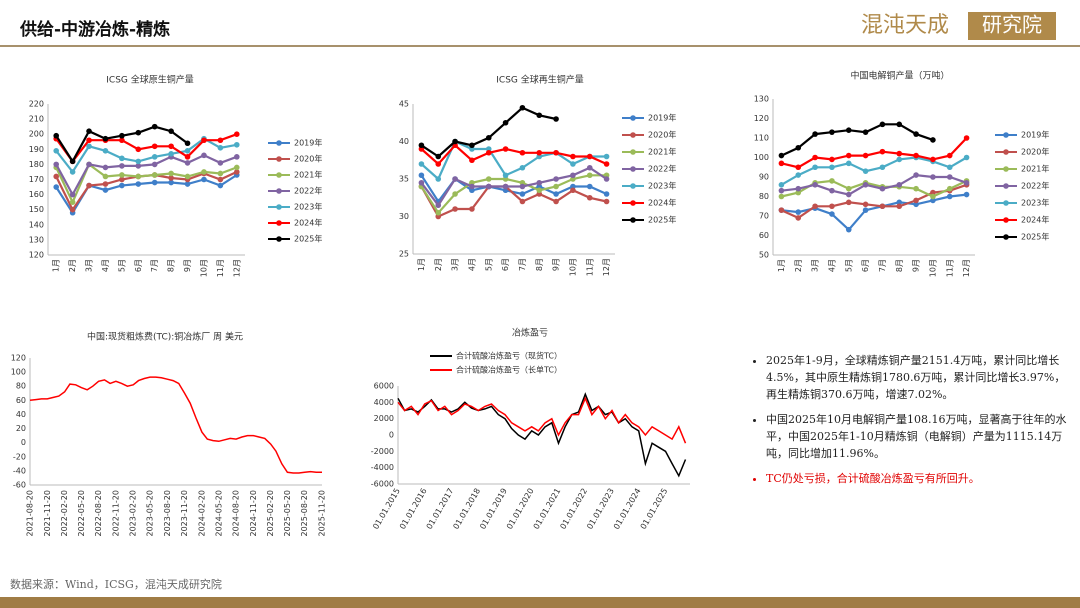 The image size is (1080, 608). Describe the element at coordinates (384, 402) in the screenshot. I see `y-tick-label: 4000` at that location.